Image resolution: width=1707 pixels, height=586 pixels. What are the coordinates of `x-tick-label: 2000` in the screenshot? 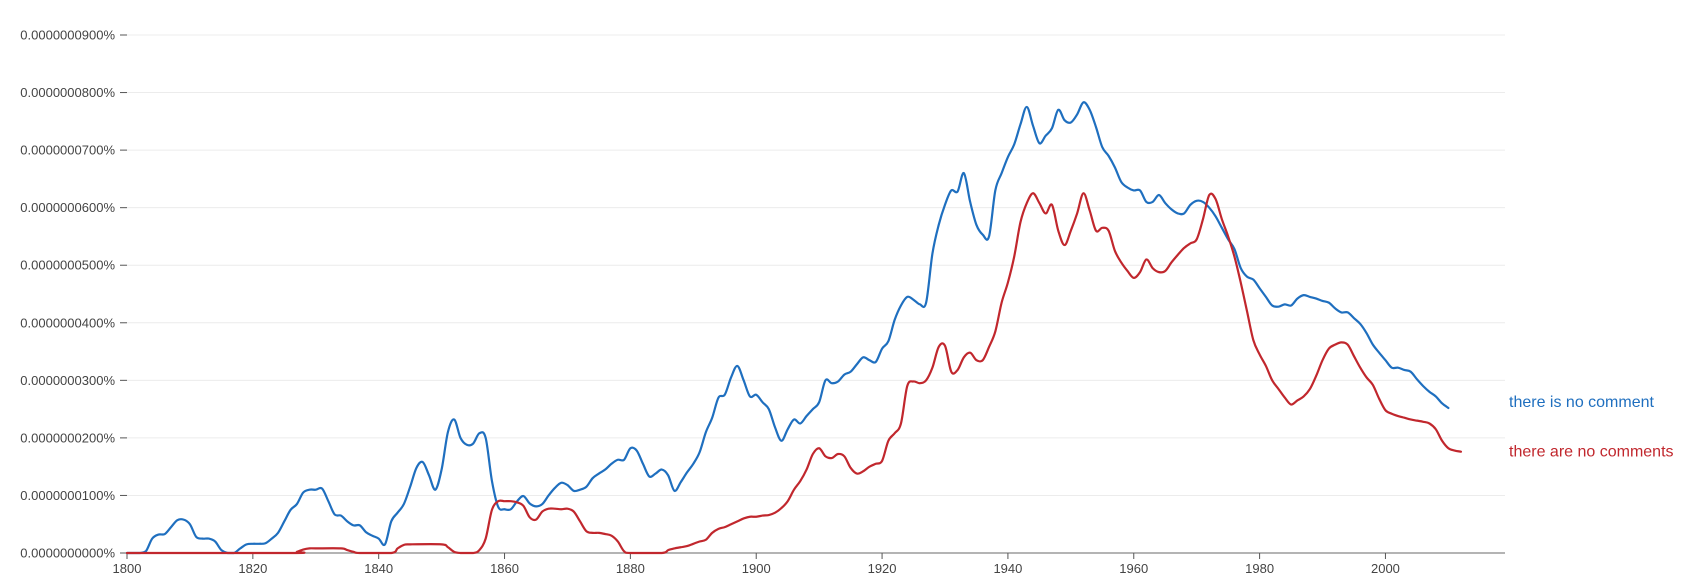 It's located at (1385, 568).